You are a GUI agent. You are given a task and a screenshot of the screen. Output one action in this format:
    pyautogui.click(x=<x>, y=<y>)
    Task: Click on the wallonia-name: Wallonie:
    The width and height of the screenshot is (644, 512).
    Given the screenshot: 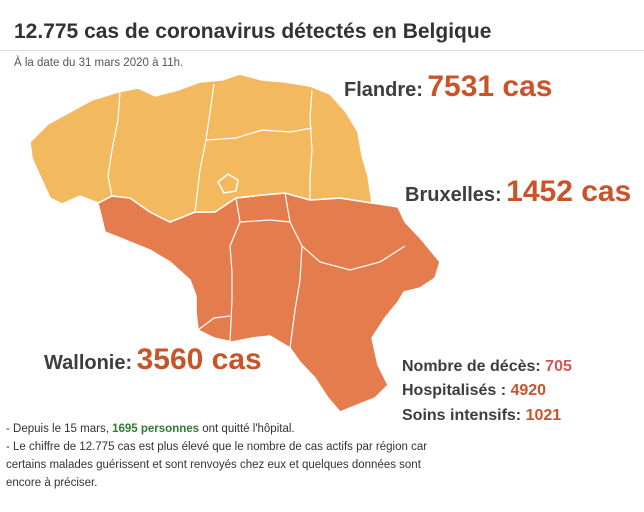 What is the action you would take?
    pyautogui.click(x=88, y=363)
    